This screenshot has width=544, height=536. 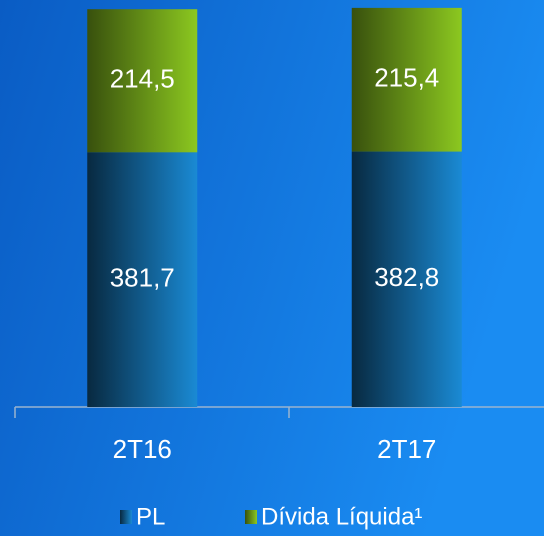 I want to click on value-label: 215,4, so click(x=406, y=78).